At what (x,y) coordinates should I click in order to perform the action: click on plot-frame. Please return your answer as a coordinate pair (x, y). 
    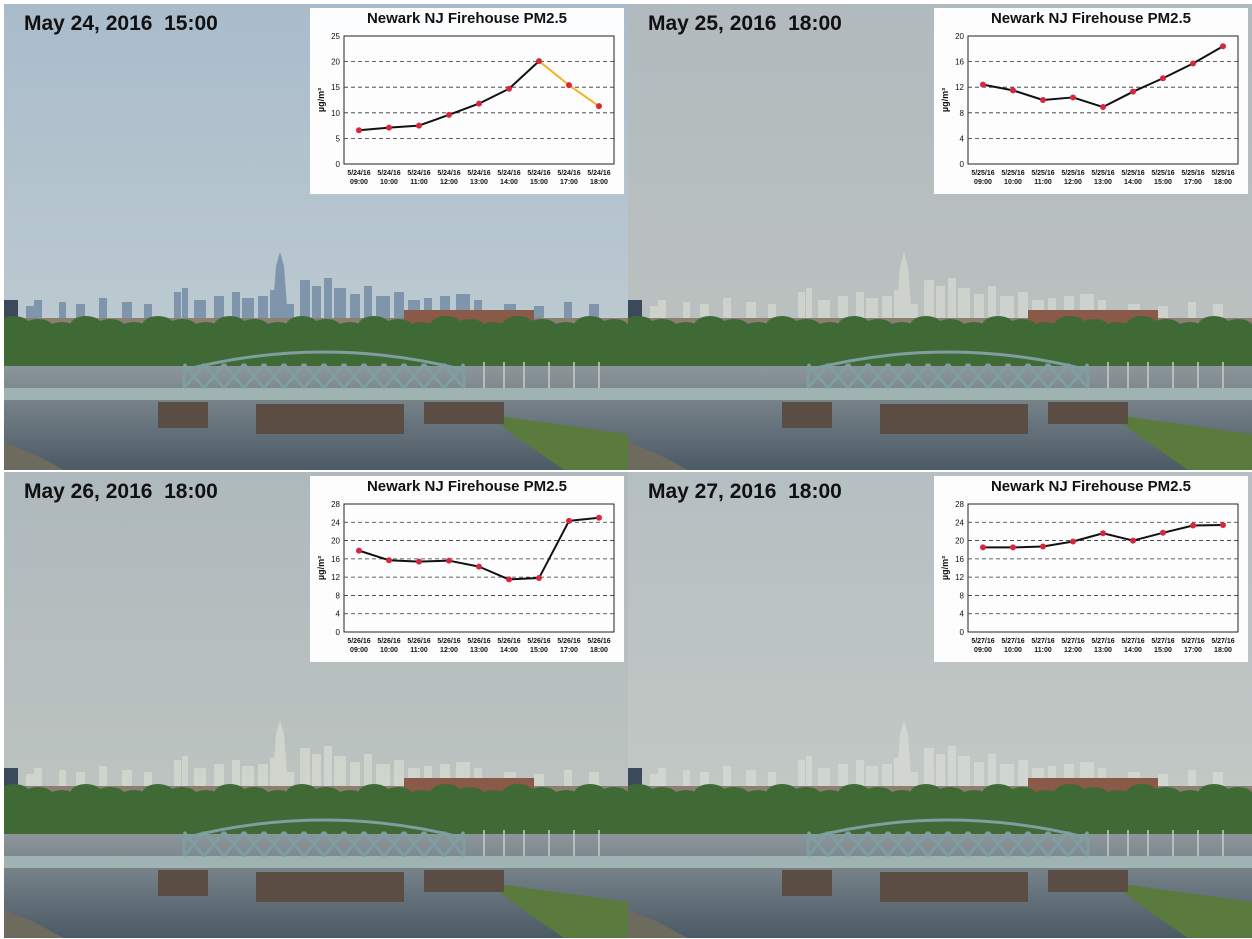
    Looking at the image, I should click on (479, 100).